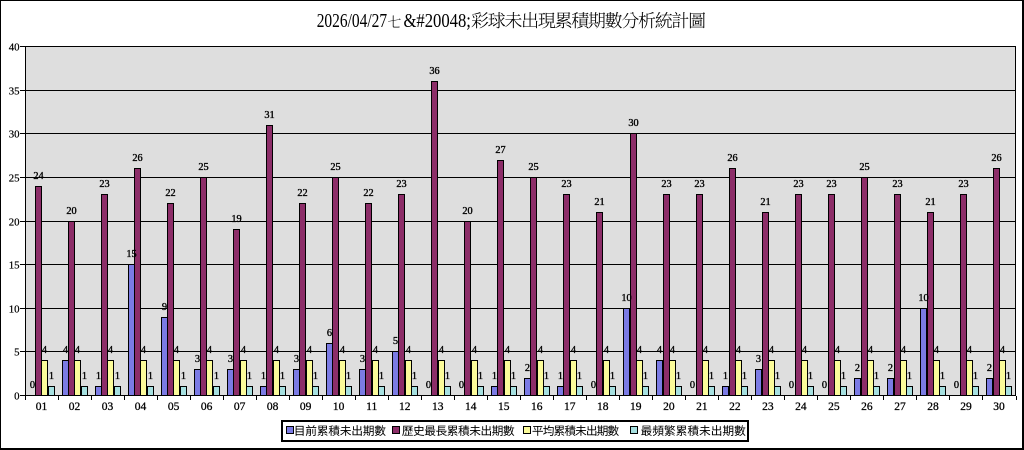 The width and height of the screenshot is (1024, 450). Describe the element at coordinates (966, 407) in the screenshot. I see `svg-text: 29` at that location.